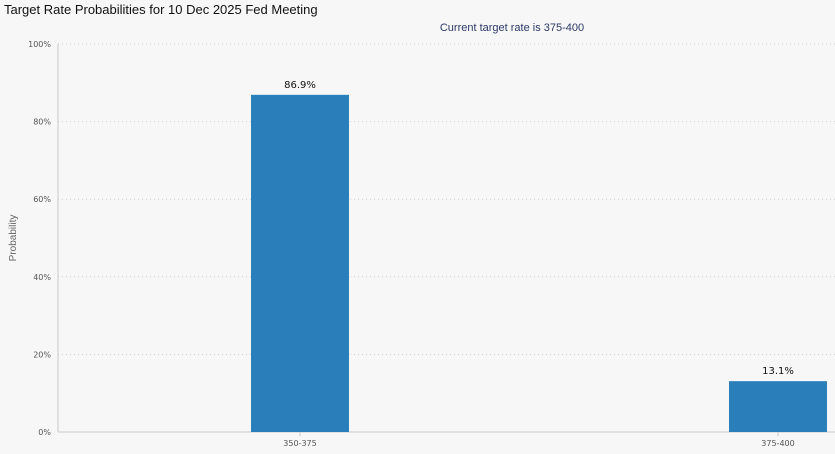  I want to click on x-tick-label: 350-375, so click(299, 443).